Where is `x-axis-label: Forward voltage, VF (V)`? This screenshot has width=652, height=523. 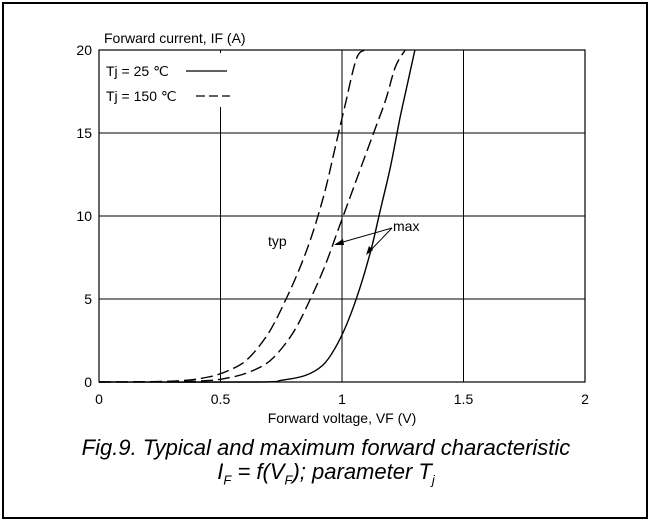 x-axis-label: Forward voltage, VF (V) is located at coordinates (342, 418).